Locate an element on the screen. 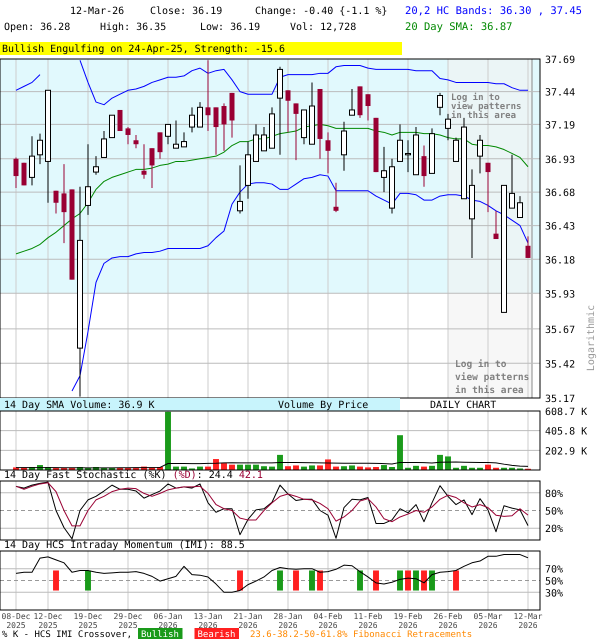 The image size is (600, 640). text: 23.6-38.2-50-61.8% Fibonacci Retracements is located at coordinates (361, 635).